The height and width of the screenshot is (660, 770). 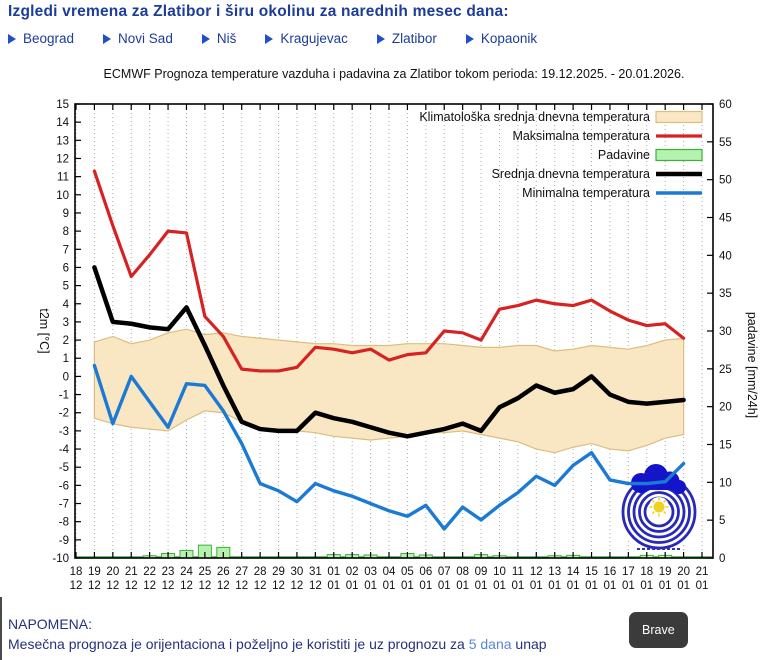 What do you see at coordinates (226, 38) in the screenshot?
I see `nav-link-label: Niš` at bounding box center [226, 38].